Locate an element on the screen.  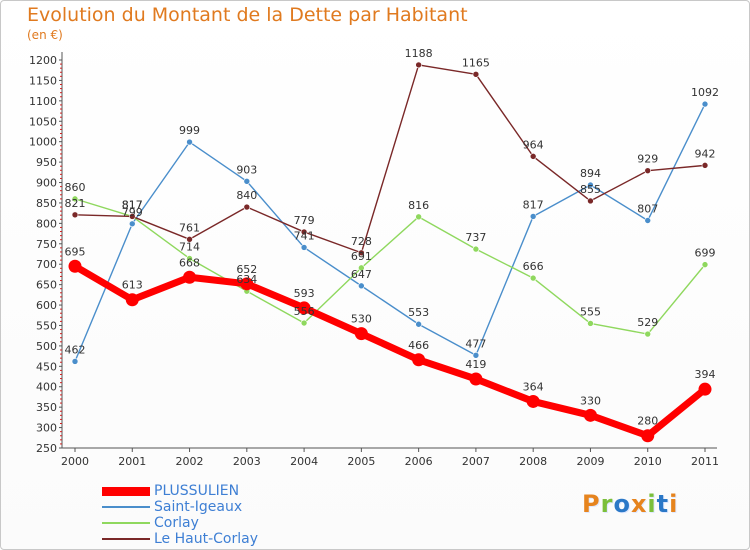
data-label: 929 is located at coordinates (647, 159).